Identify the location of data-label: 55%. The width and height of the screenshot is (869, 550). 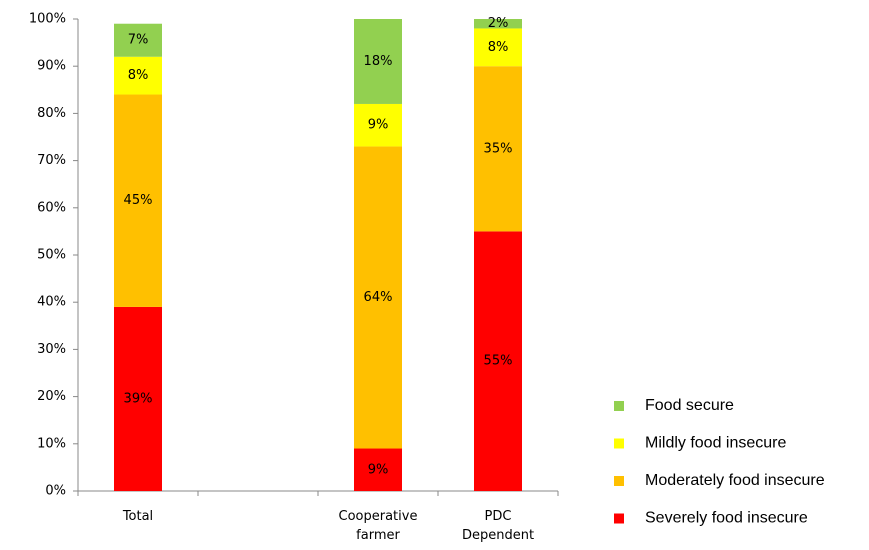
(498, 361).